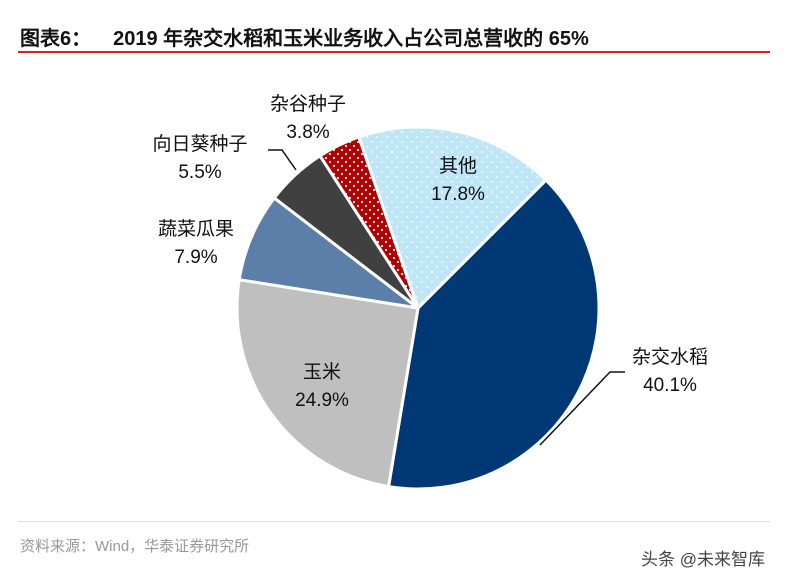 This screenshot has height=581, width=787. What do you see at coordinates (135, 546) in the screenshot?
I see `source-note: 资料来源：Wind，华泰证券研究所` at bounding box center [135, 546].